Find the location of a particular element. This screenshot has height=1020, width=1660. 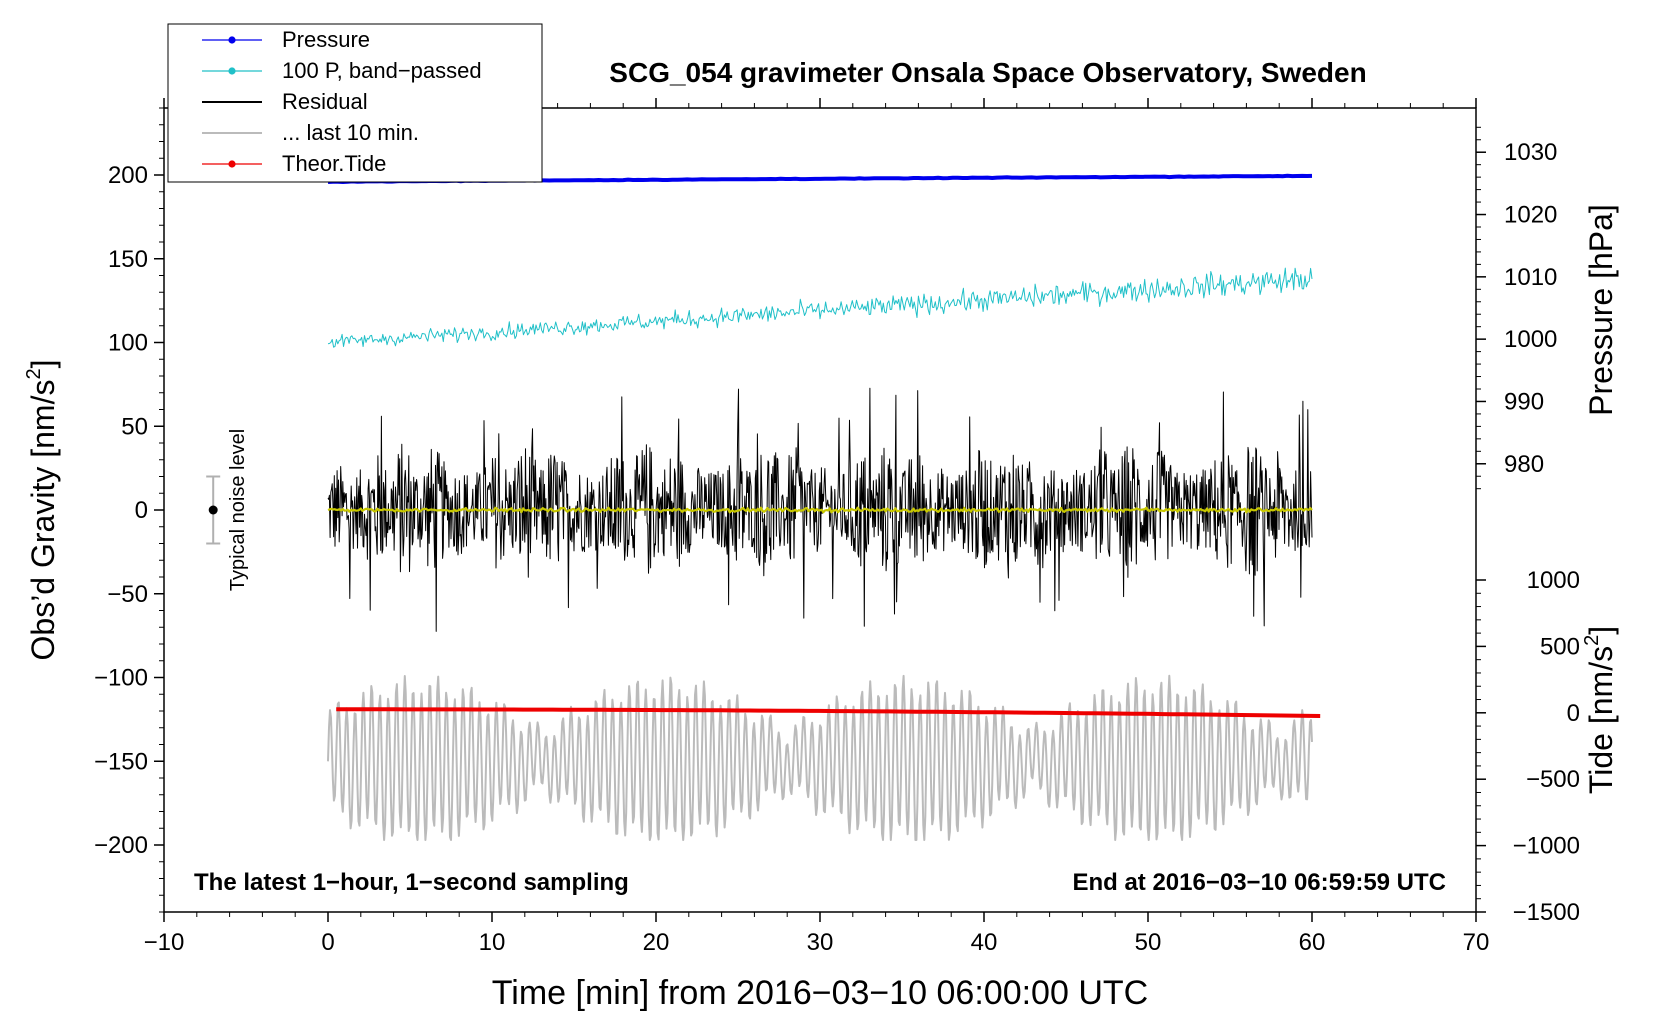

pressure-tick-label: 1020 is located at coordinates (1530, 215).